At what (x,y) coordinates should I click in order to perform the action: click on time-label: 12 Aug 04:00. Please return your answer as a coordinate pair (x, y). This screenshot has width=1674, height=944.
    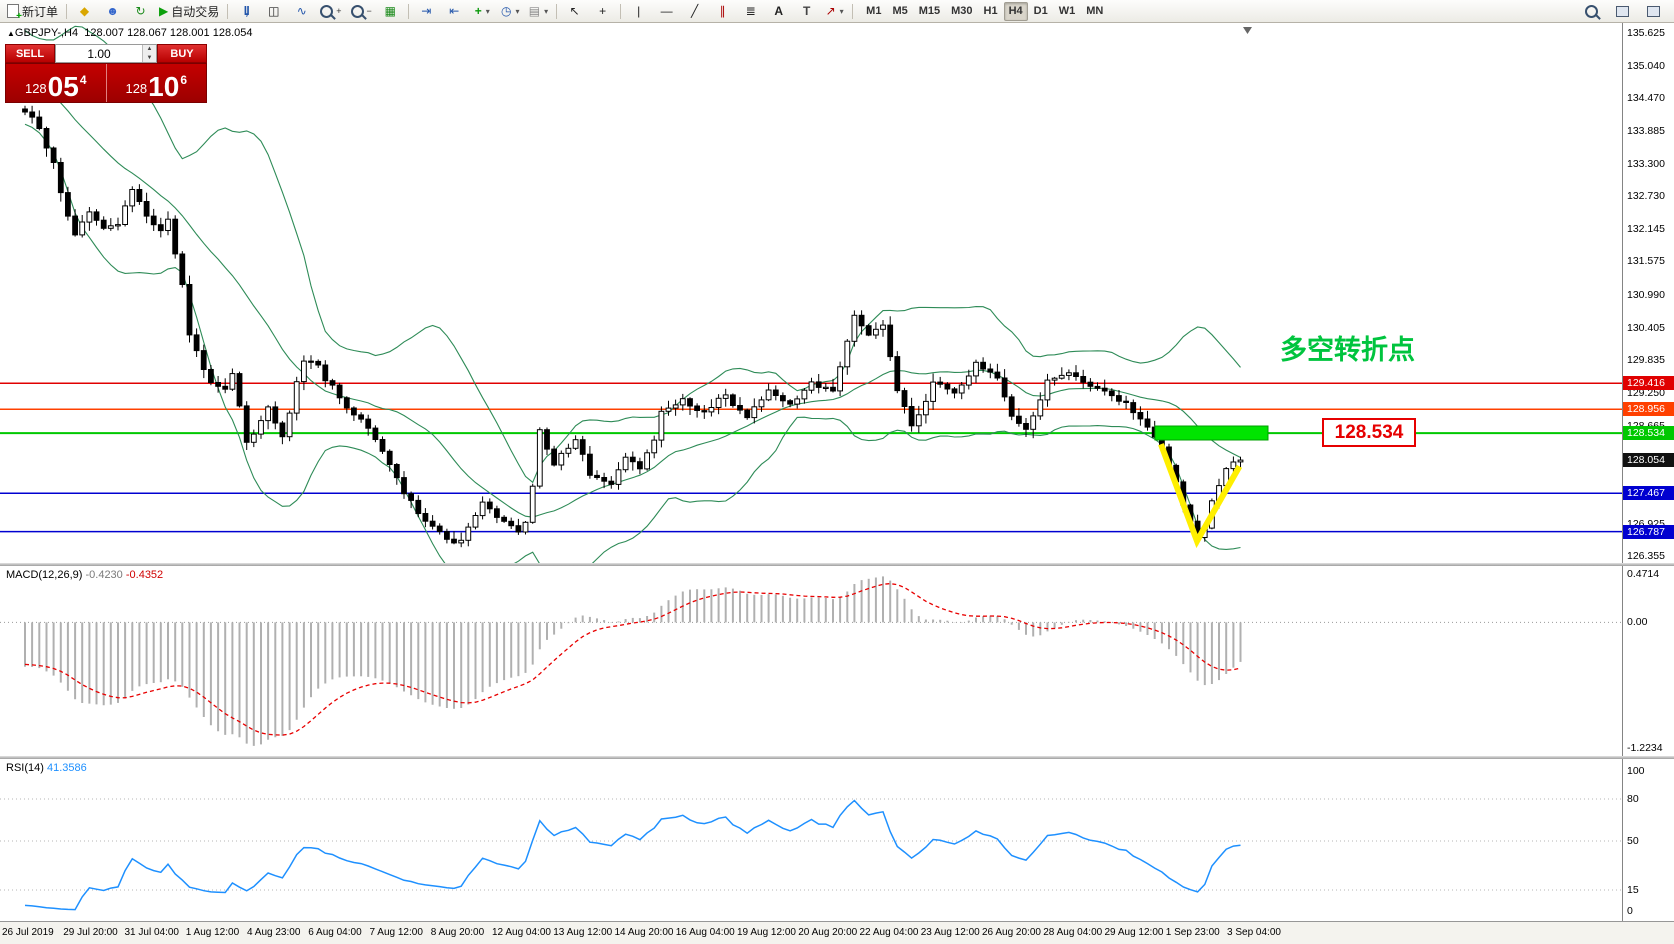
    Looking at the image, I should click on (521, 932).